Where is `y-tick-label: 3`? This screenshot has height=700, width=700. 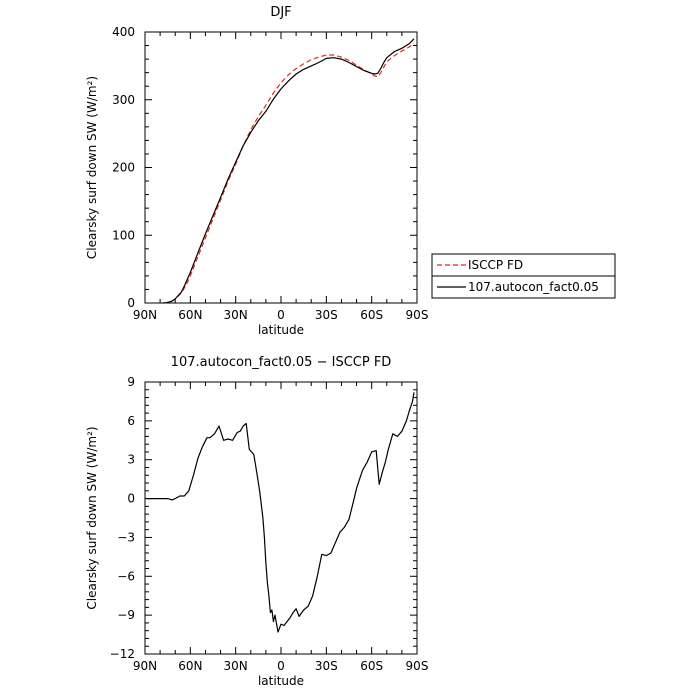 y-tick-label: 3 is located at coordinates (131, 460).